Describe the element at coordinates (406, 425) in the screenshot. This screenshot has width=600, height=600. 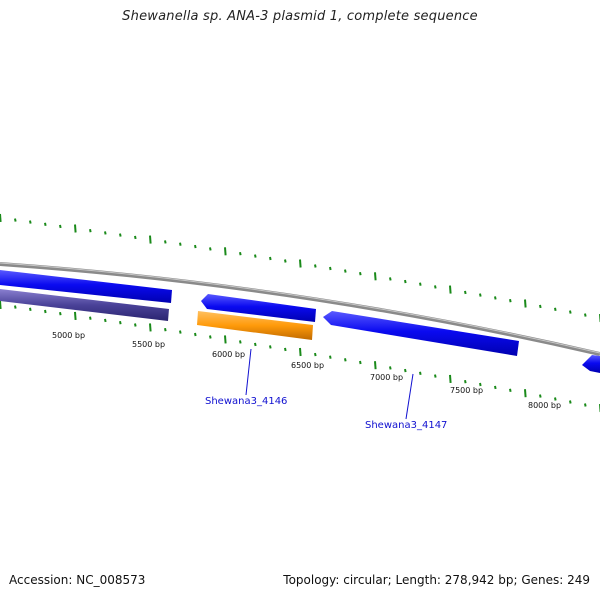
I see `gene-label-shewana3-4147: Shewana3_4147` at that location.